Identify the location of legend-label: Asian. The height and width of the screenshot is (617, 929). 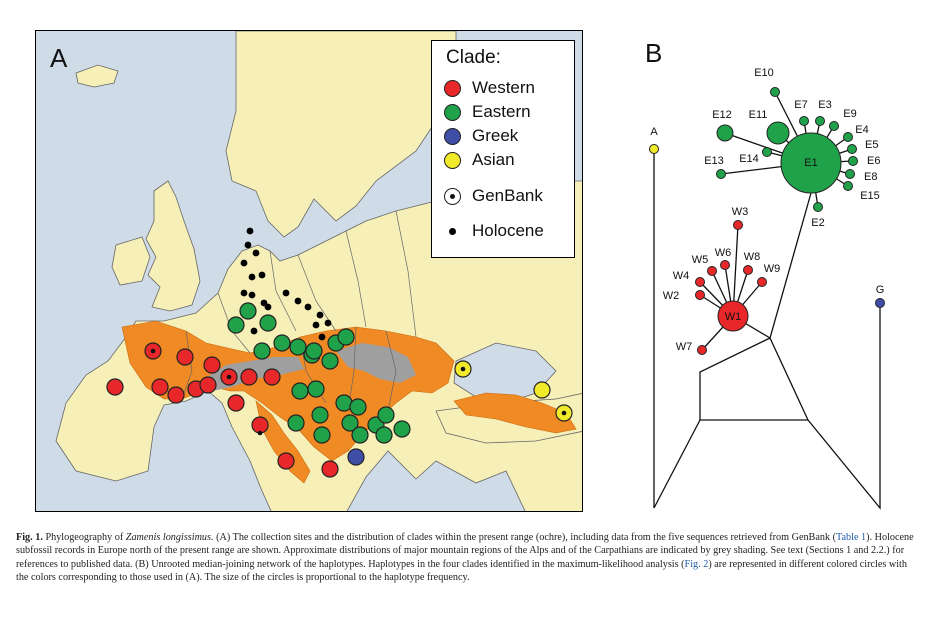
(493, 159).